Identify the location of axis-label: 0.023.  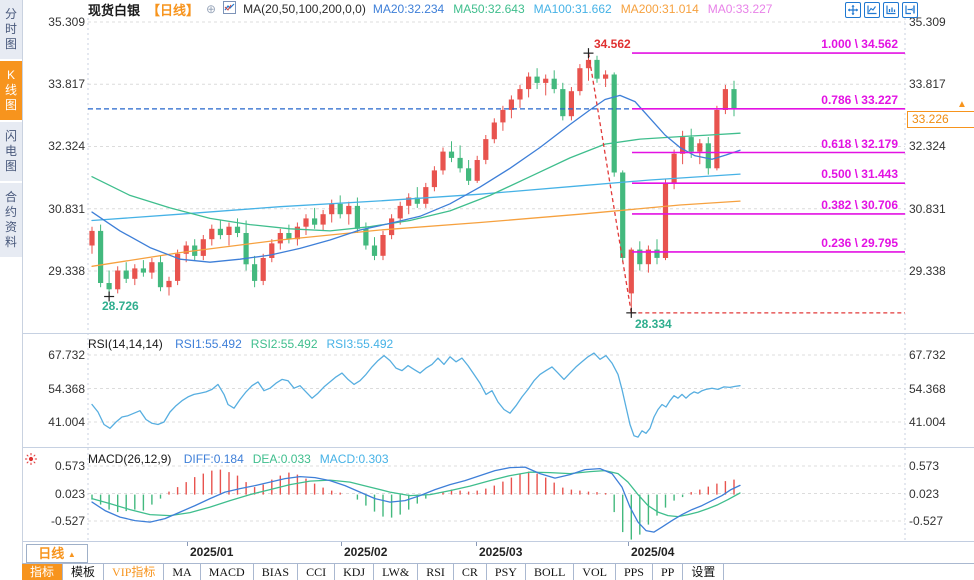
(69, 494).